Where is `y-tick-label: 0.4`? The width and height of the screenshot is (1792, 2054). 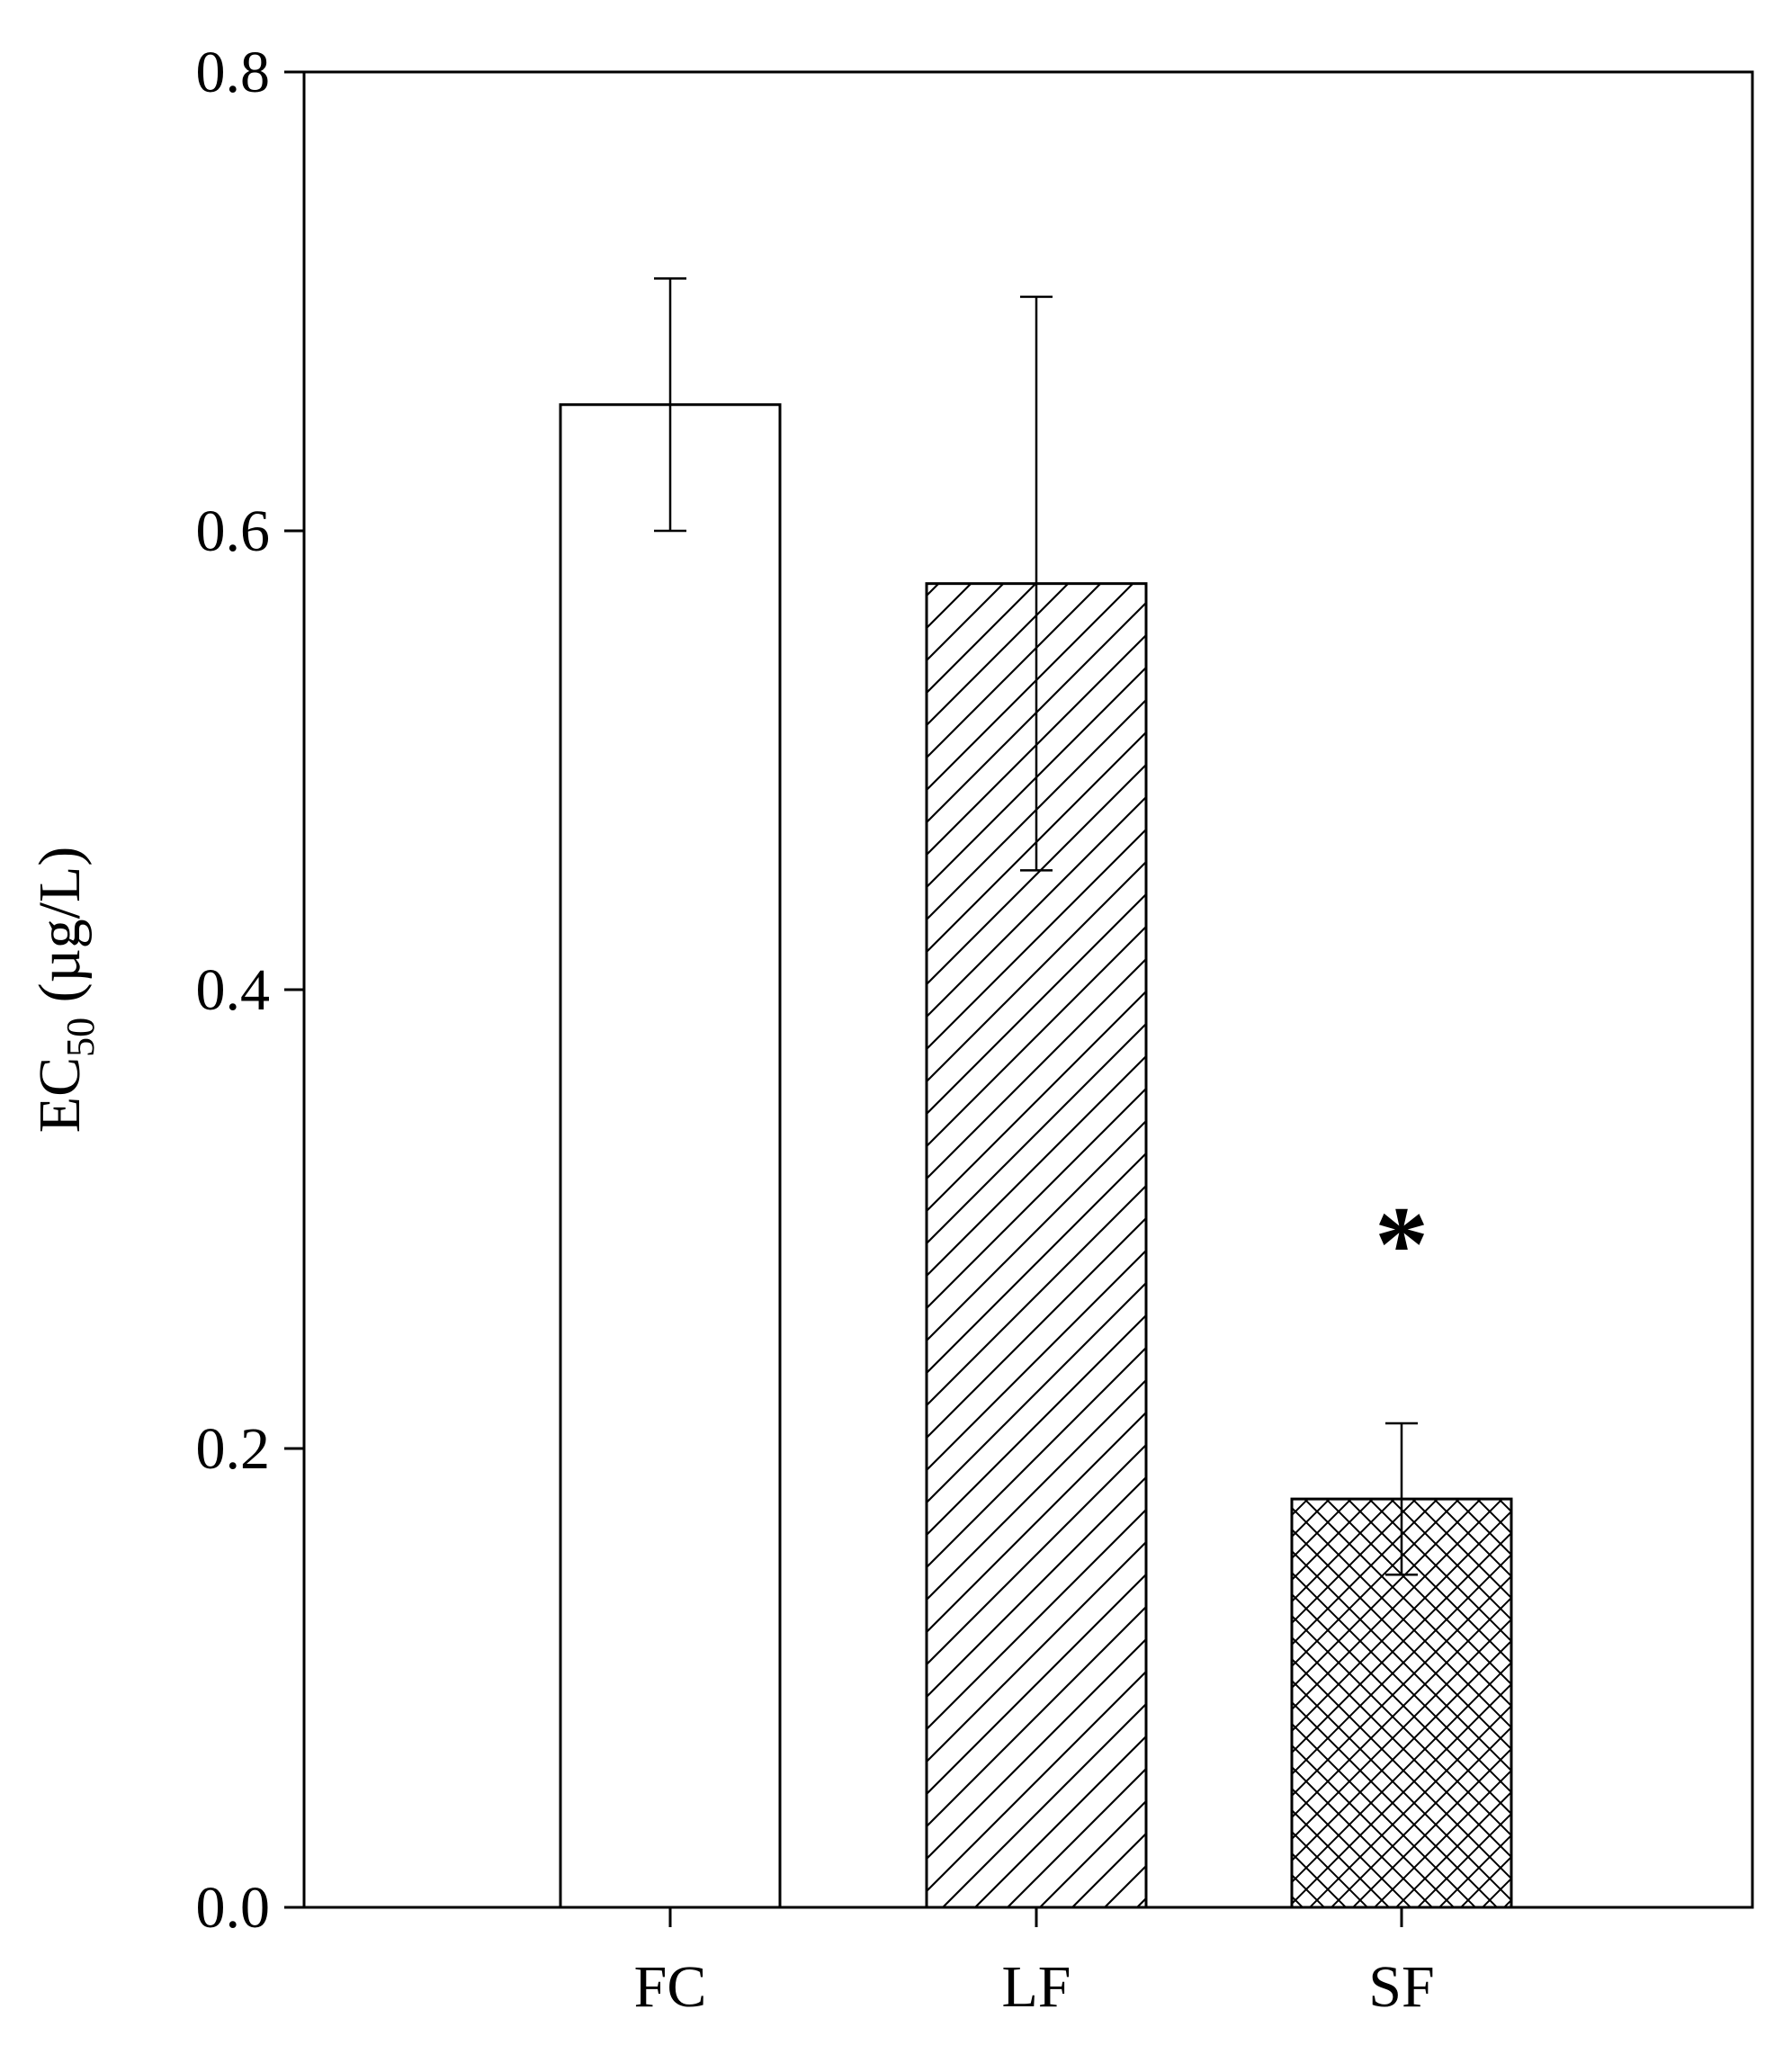 y-tick-label: 0.4 is located at coordinates (233, 990).